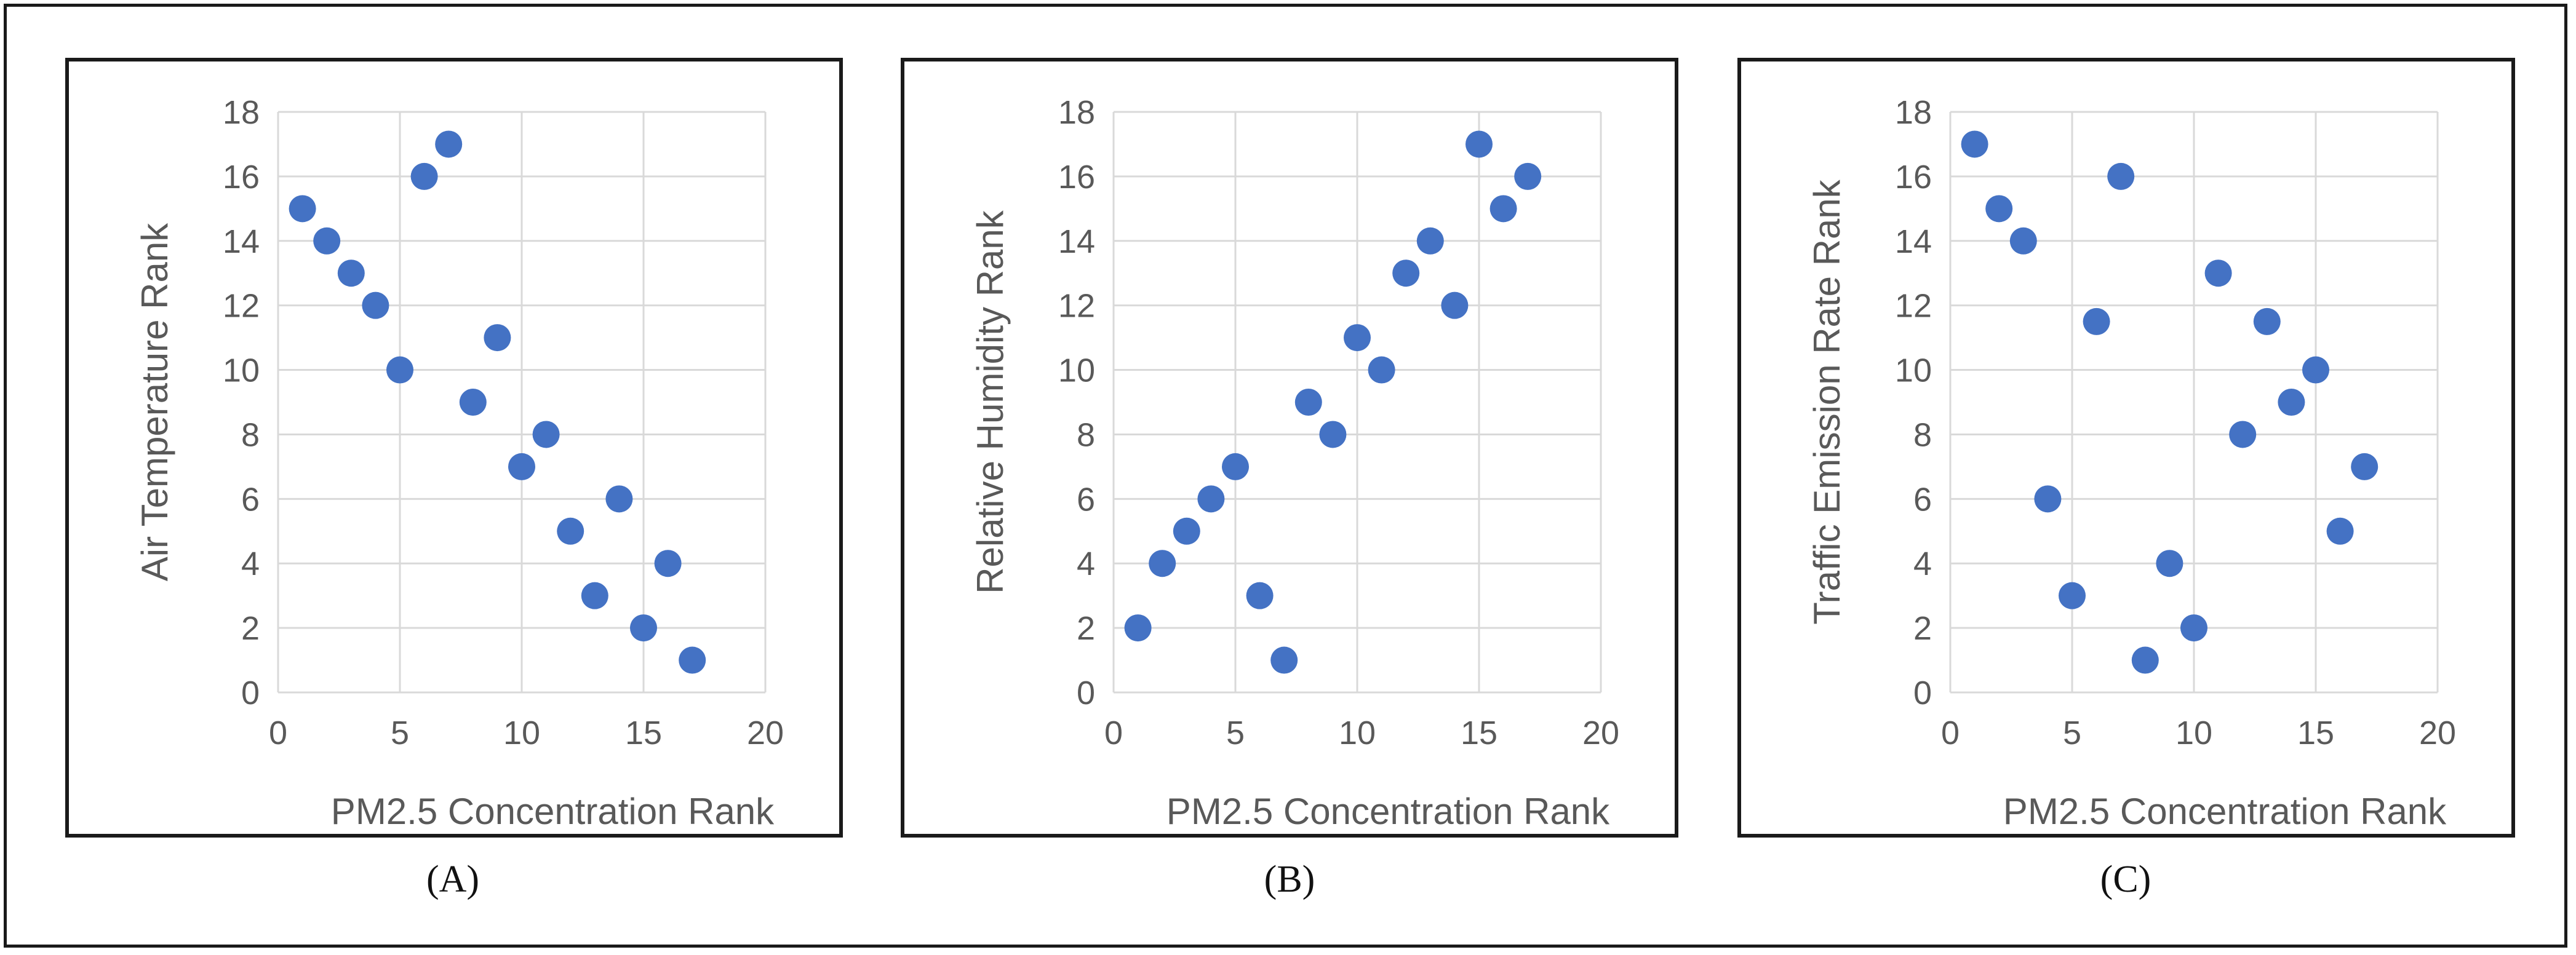 Image resolution: width=2576 pixels, height=955 pixels. I want to click on panel-label-c: (C), so click(2125, 879).